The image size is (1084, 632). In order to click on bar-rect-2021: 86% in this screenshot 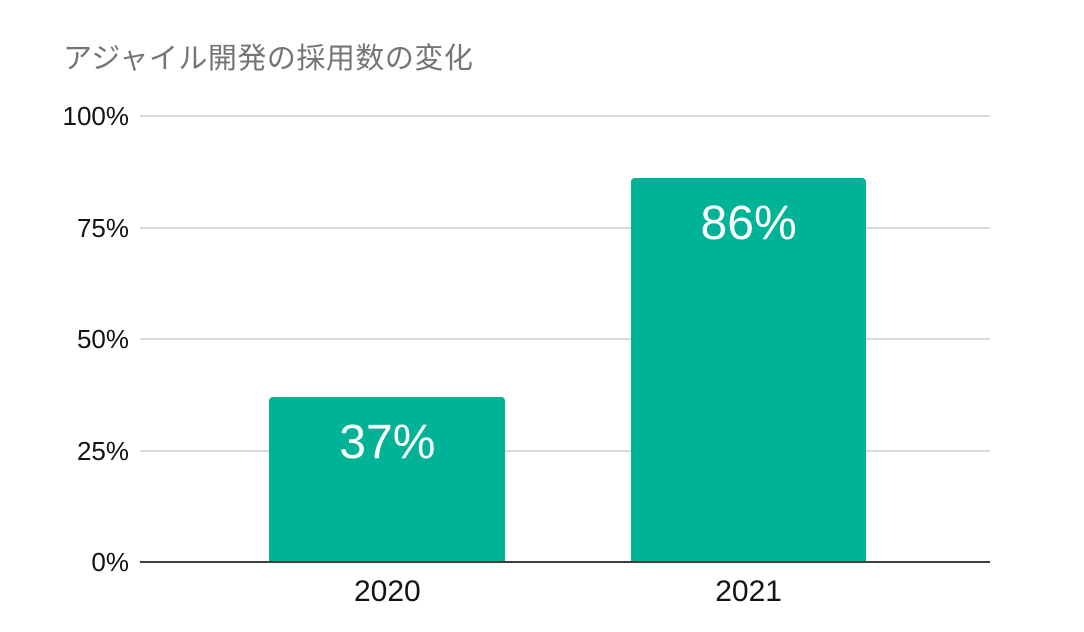, I will do `click(748, 370)`.